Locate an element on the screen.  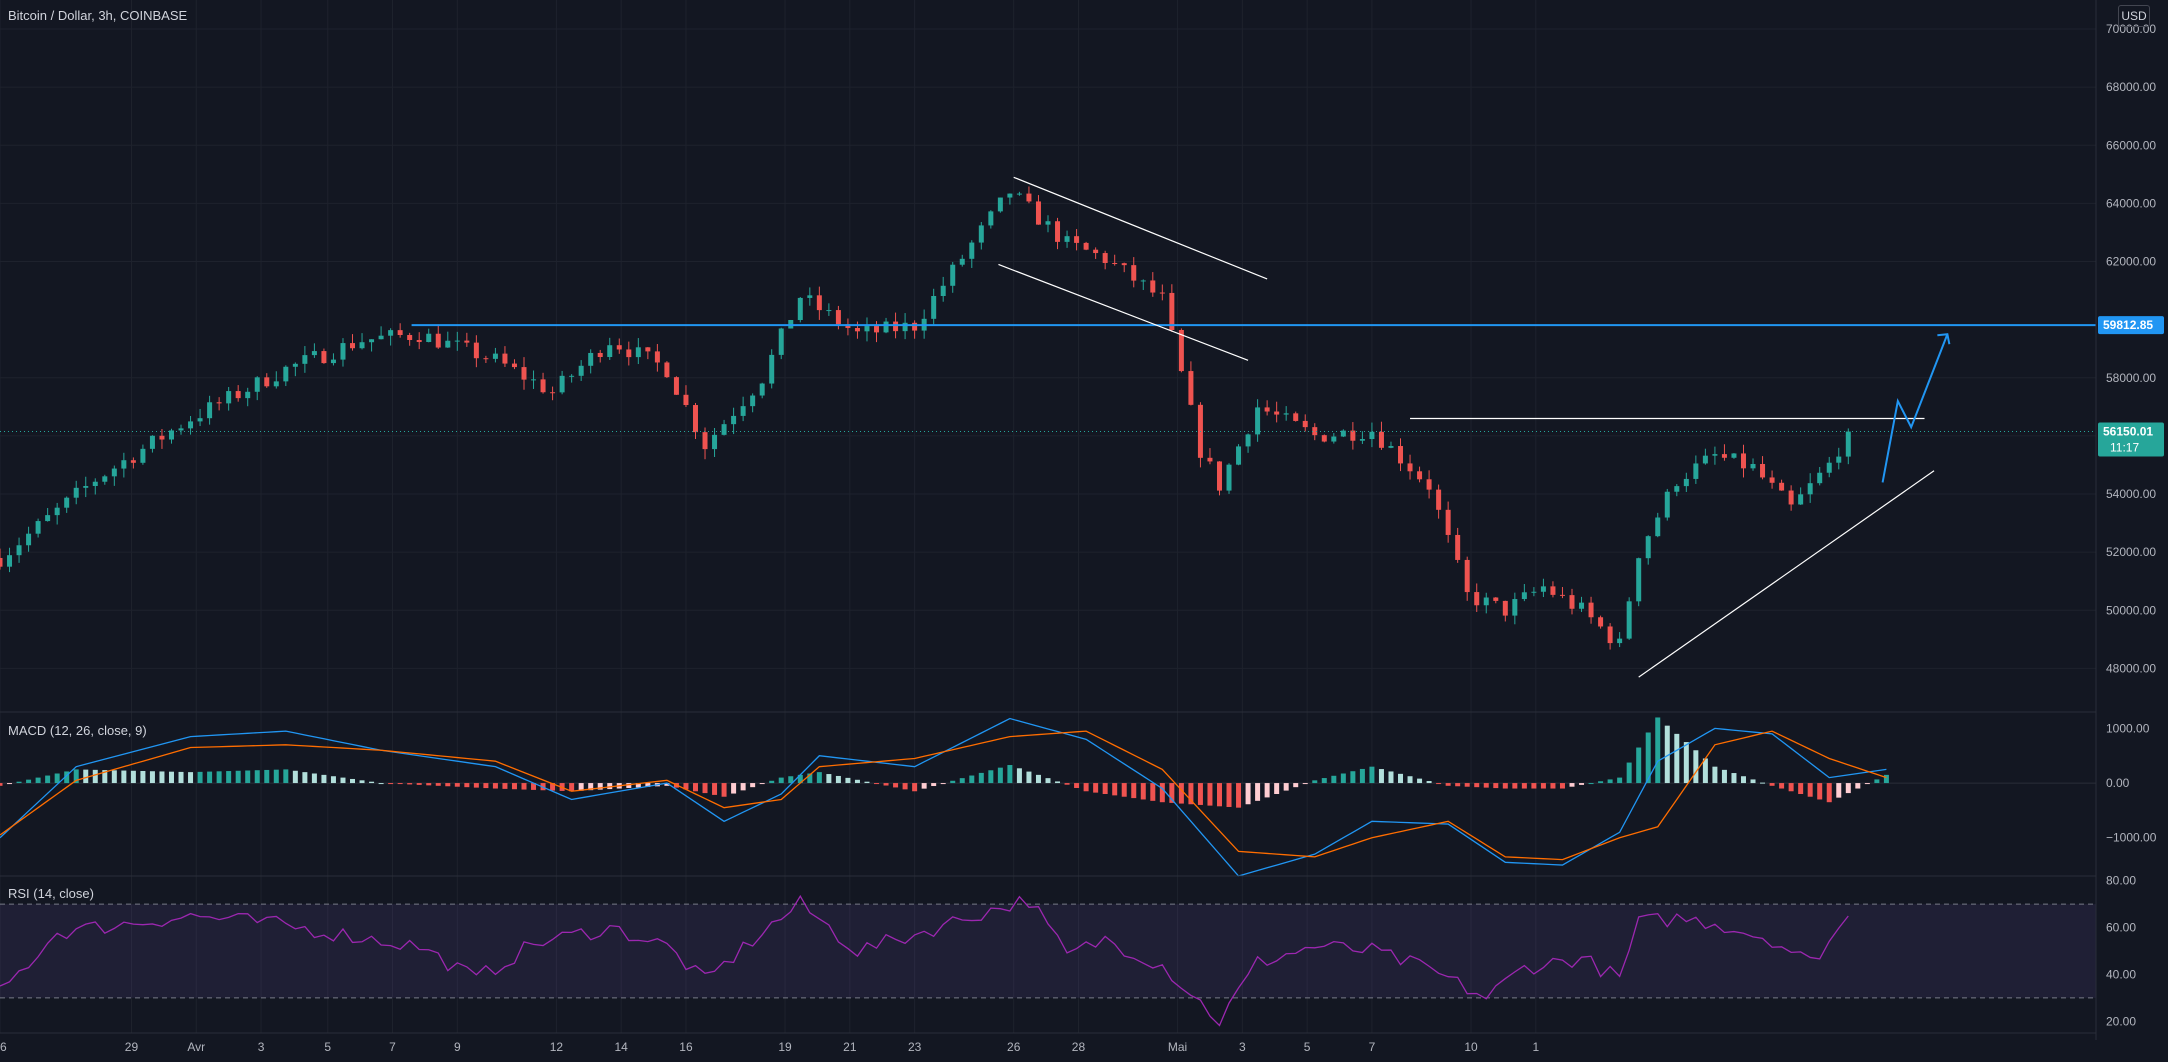
symbol-title: Bitcoin / Dollar, 3h, COINBASE is located at coordinates (98, 15).